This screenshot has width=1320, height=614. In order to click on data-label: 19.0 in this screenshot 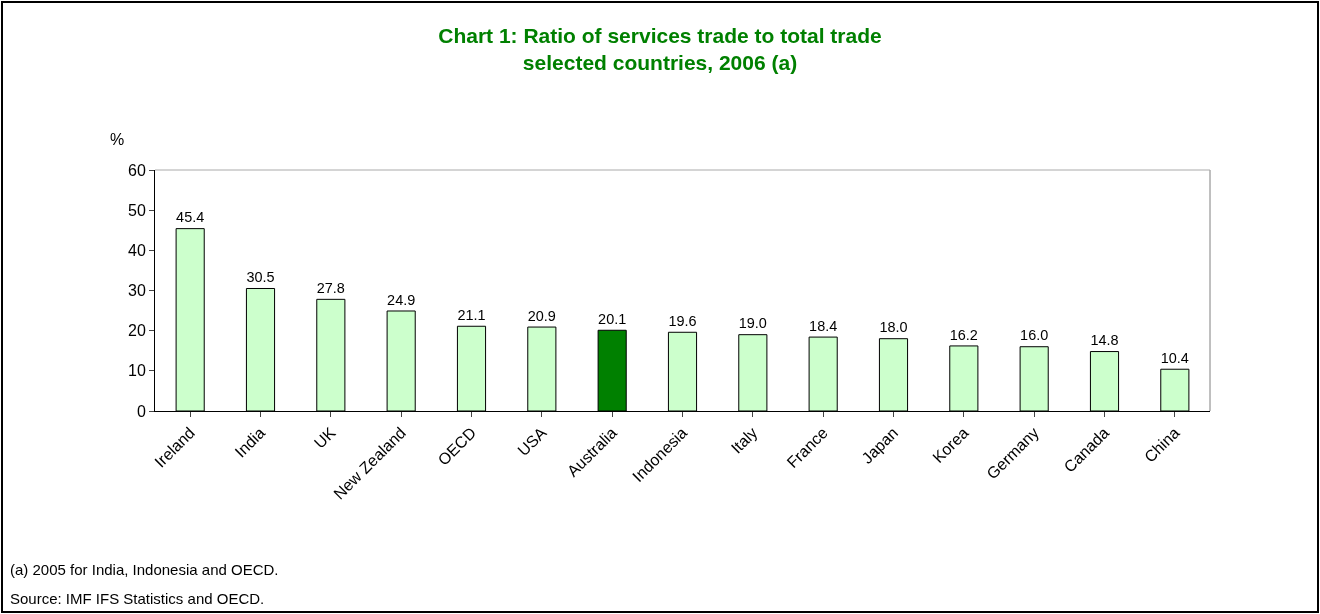, I will do `click(752, 323)`.